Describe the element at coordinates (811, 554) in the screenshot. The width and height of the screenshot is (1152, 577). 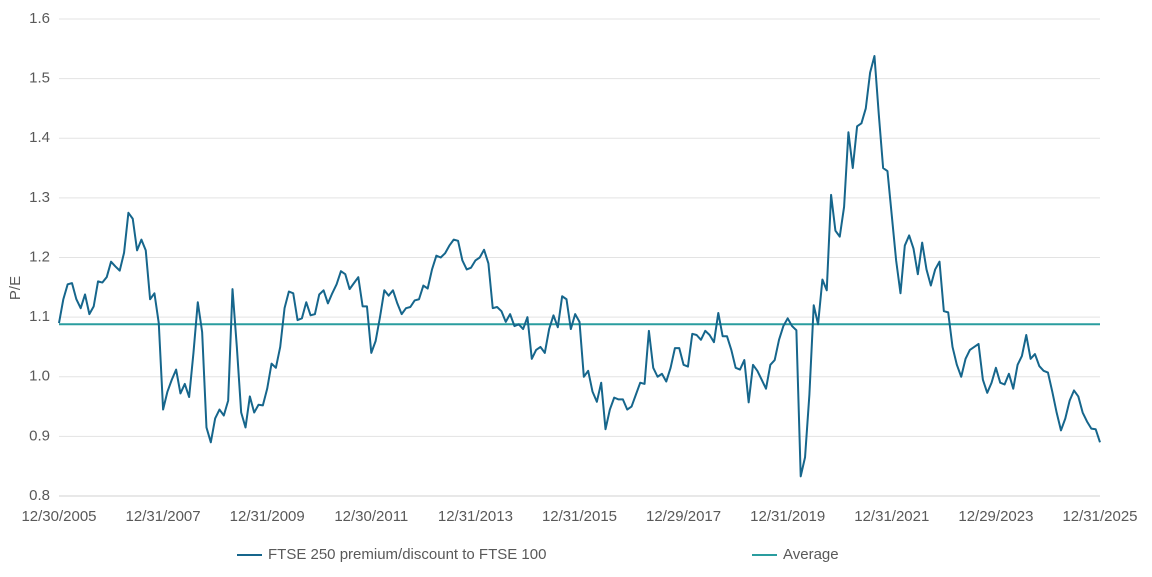
I see `legend-label: Average` at that location.